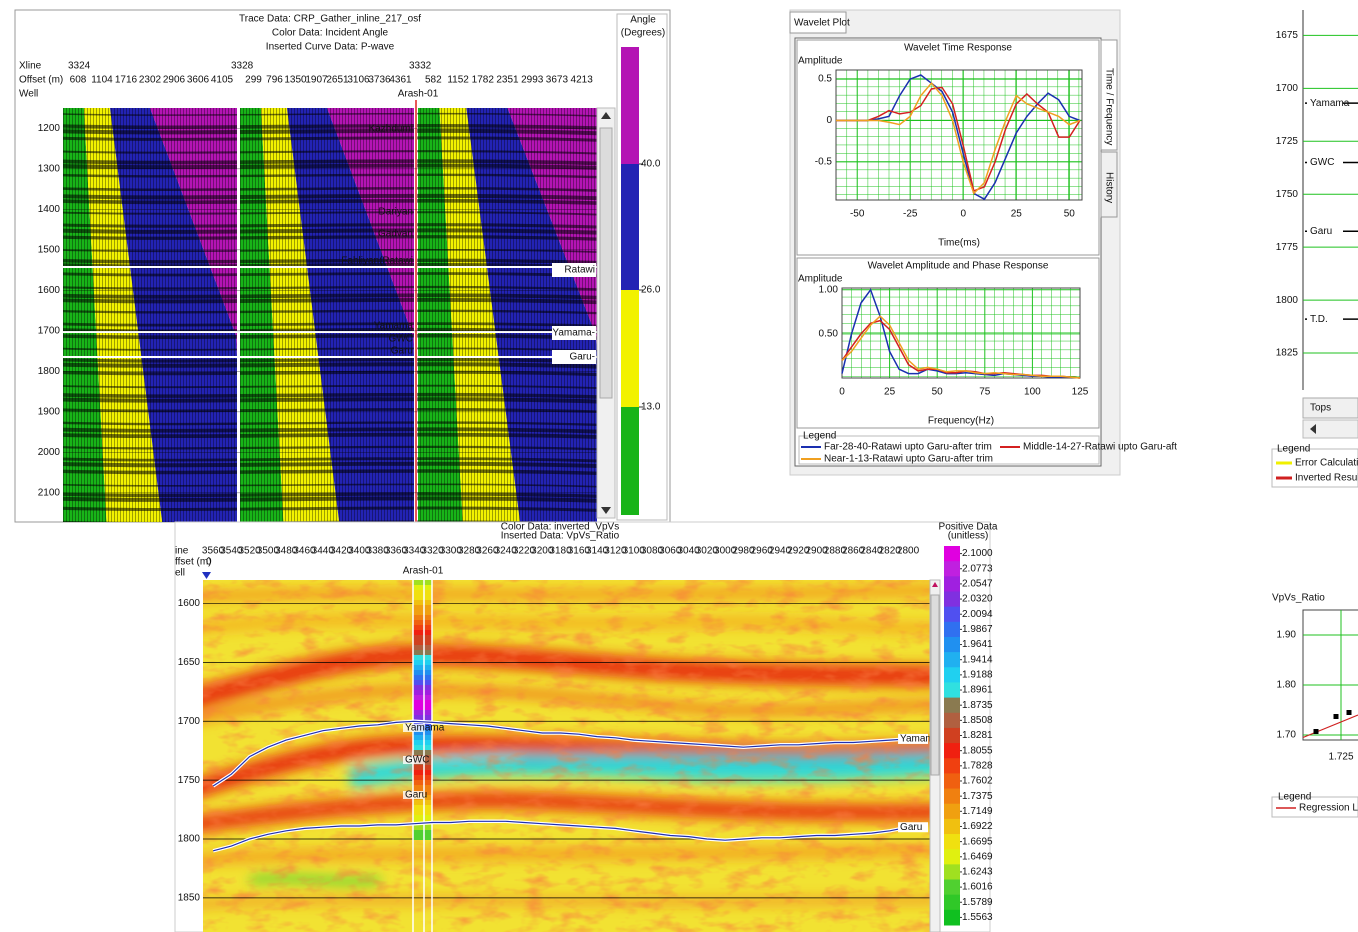 The image size is (1358, 932). Describe the element at coordinates (816, 551) in the screenshot. I see `xline-label: 2900` at that location.